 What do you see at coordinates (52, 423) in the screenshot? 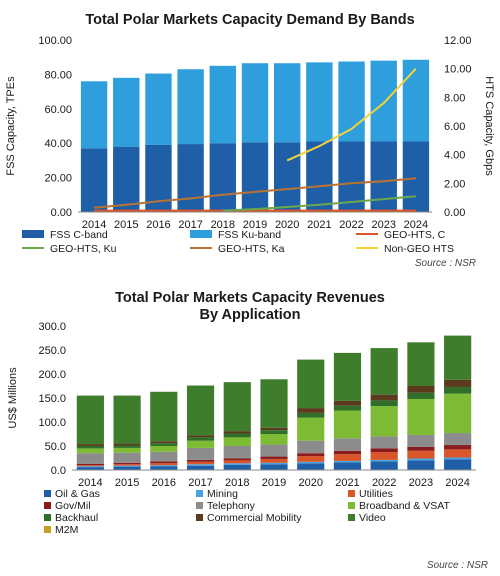
I see `y-tick-label: 100.0` at bounding box center [52, 423].